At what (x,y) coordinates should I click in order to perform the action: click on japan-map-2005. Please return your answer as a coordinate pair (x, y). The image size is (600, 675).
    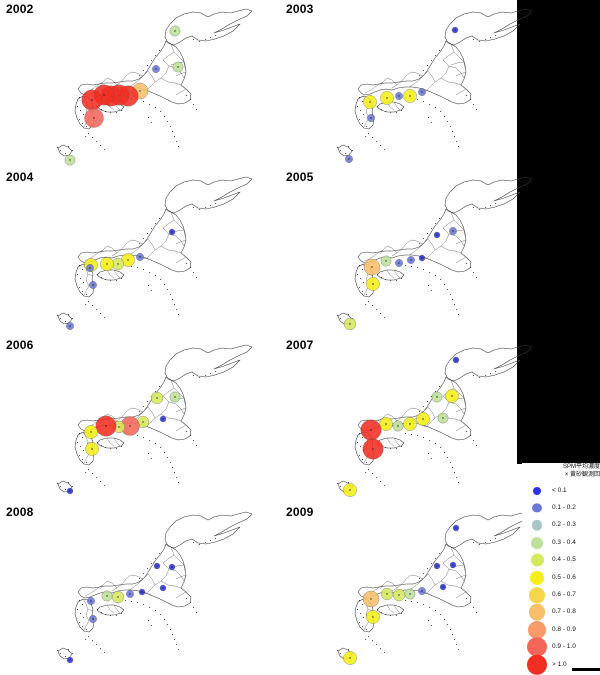
    Looking at the image, I should click on (420, 252).